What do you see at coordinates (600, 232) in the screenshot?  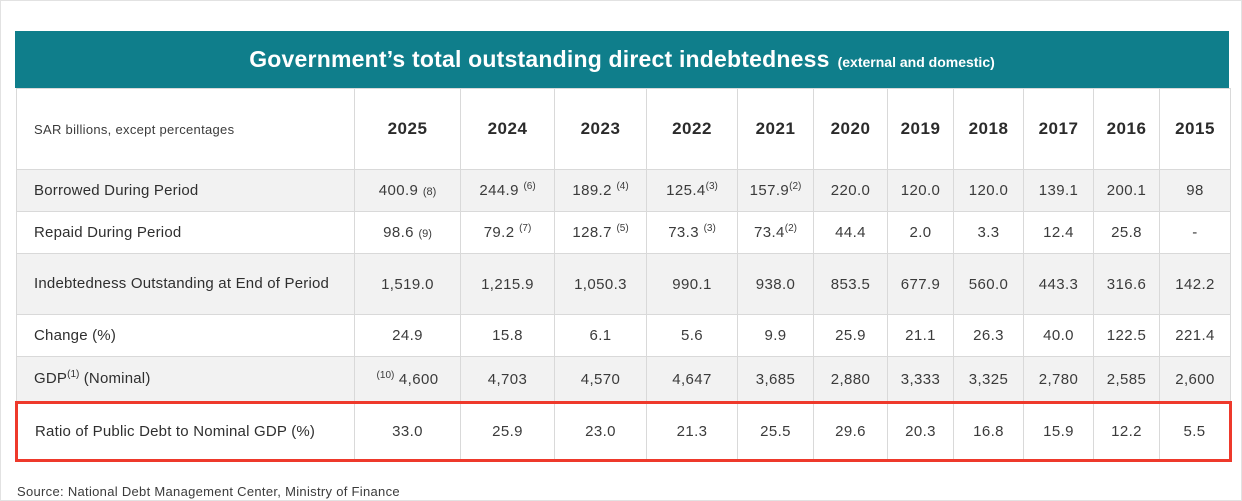 I see `value-cell: 128.7 (5)` at bounding box center [600, 232].